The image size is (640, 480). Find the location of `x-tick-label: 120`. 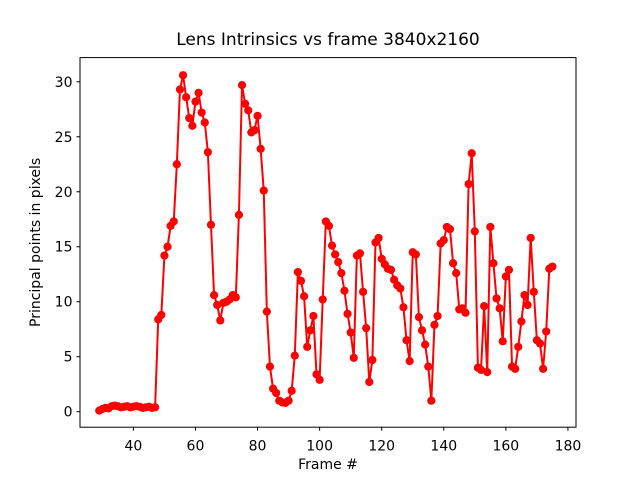

x-tick-label: 120 is located at coordinates (381, 447).